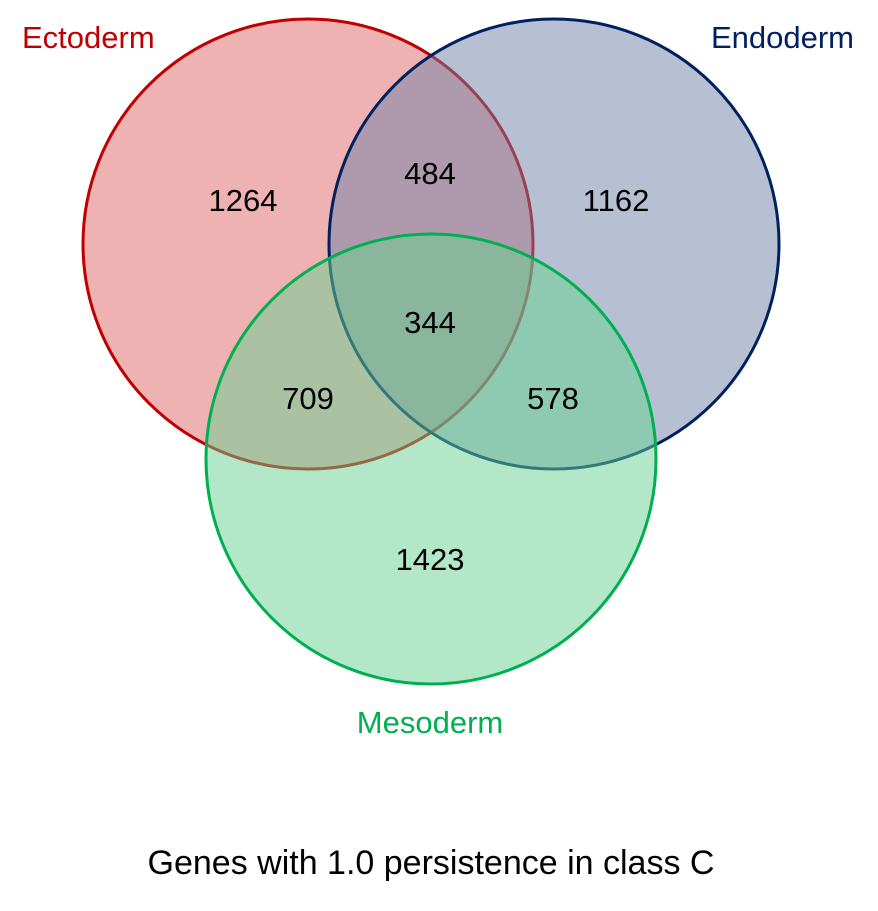 The image size is (878, 911). Describe the element at coordinates (616, 200) in the screenshot. I see `endoderm-only-count: 1162` at that location.